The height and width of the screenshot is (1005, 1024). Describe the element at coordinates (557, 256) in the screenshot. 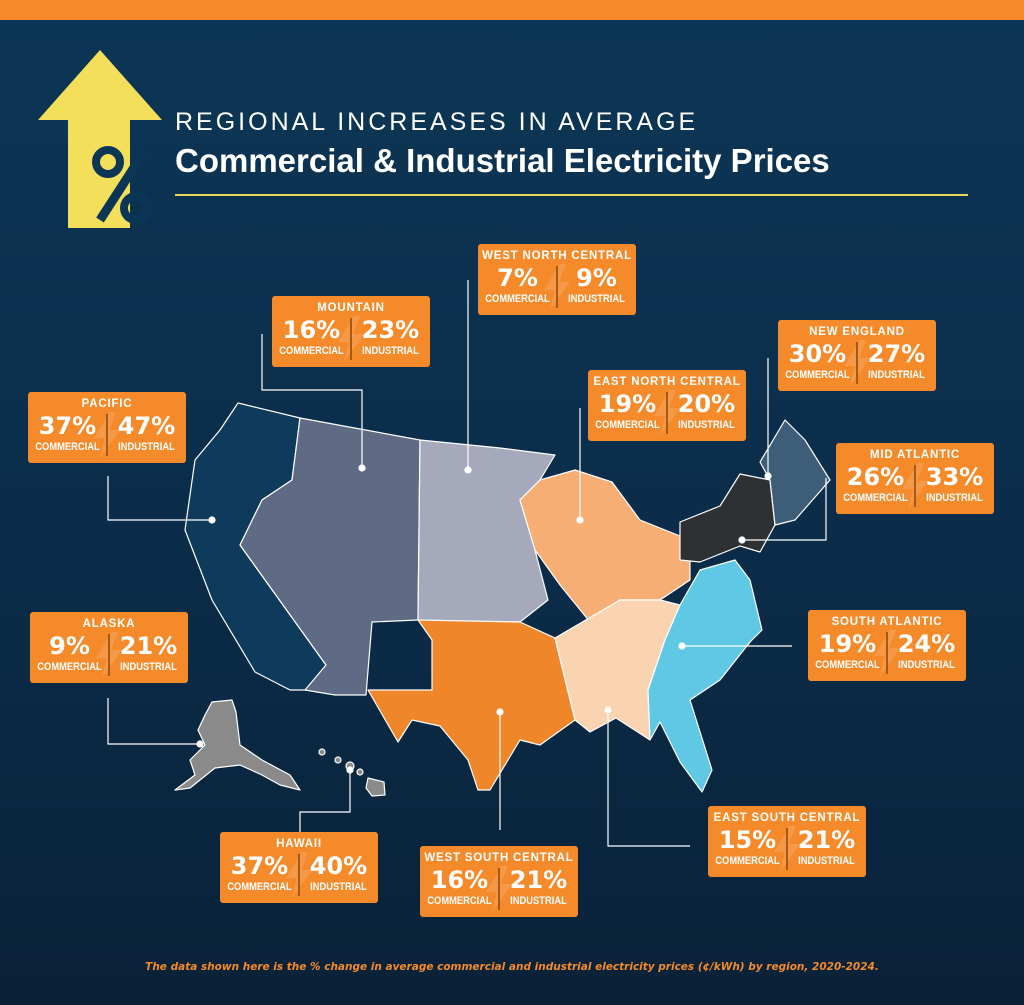

I see `region-name: WEST NORTH CENTRAL` at that location.